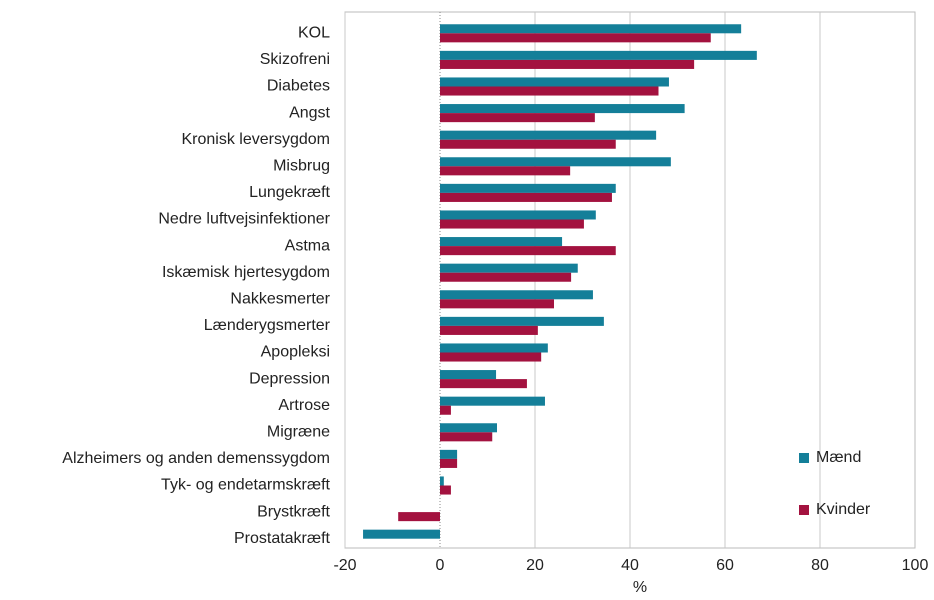 This screenshot has width=934, height=600. What do you see at coordinates (344, 565) in the screenshot?
I see `x-tick-label: -20` at bounding box center [344, 565].